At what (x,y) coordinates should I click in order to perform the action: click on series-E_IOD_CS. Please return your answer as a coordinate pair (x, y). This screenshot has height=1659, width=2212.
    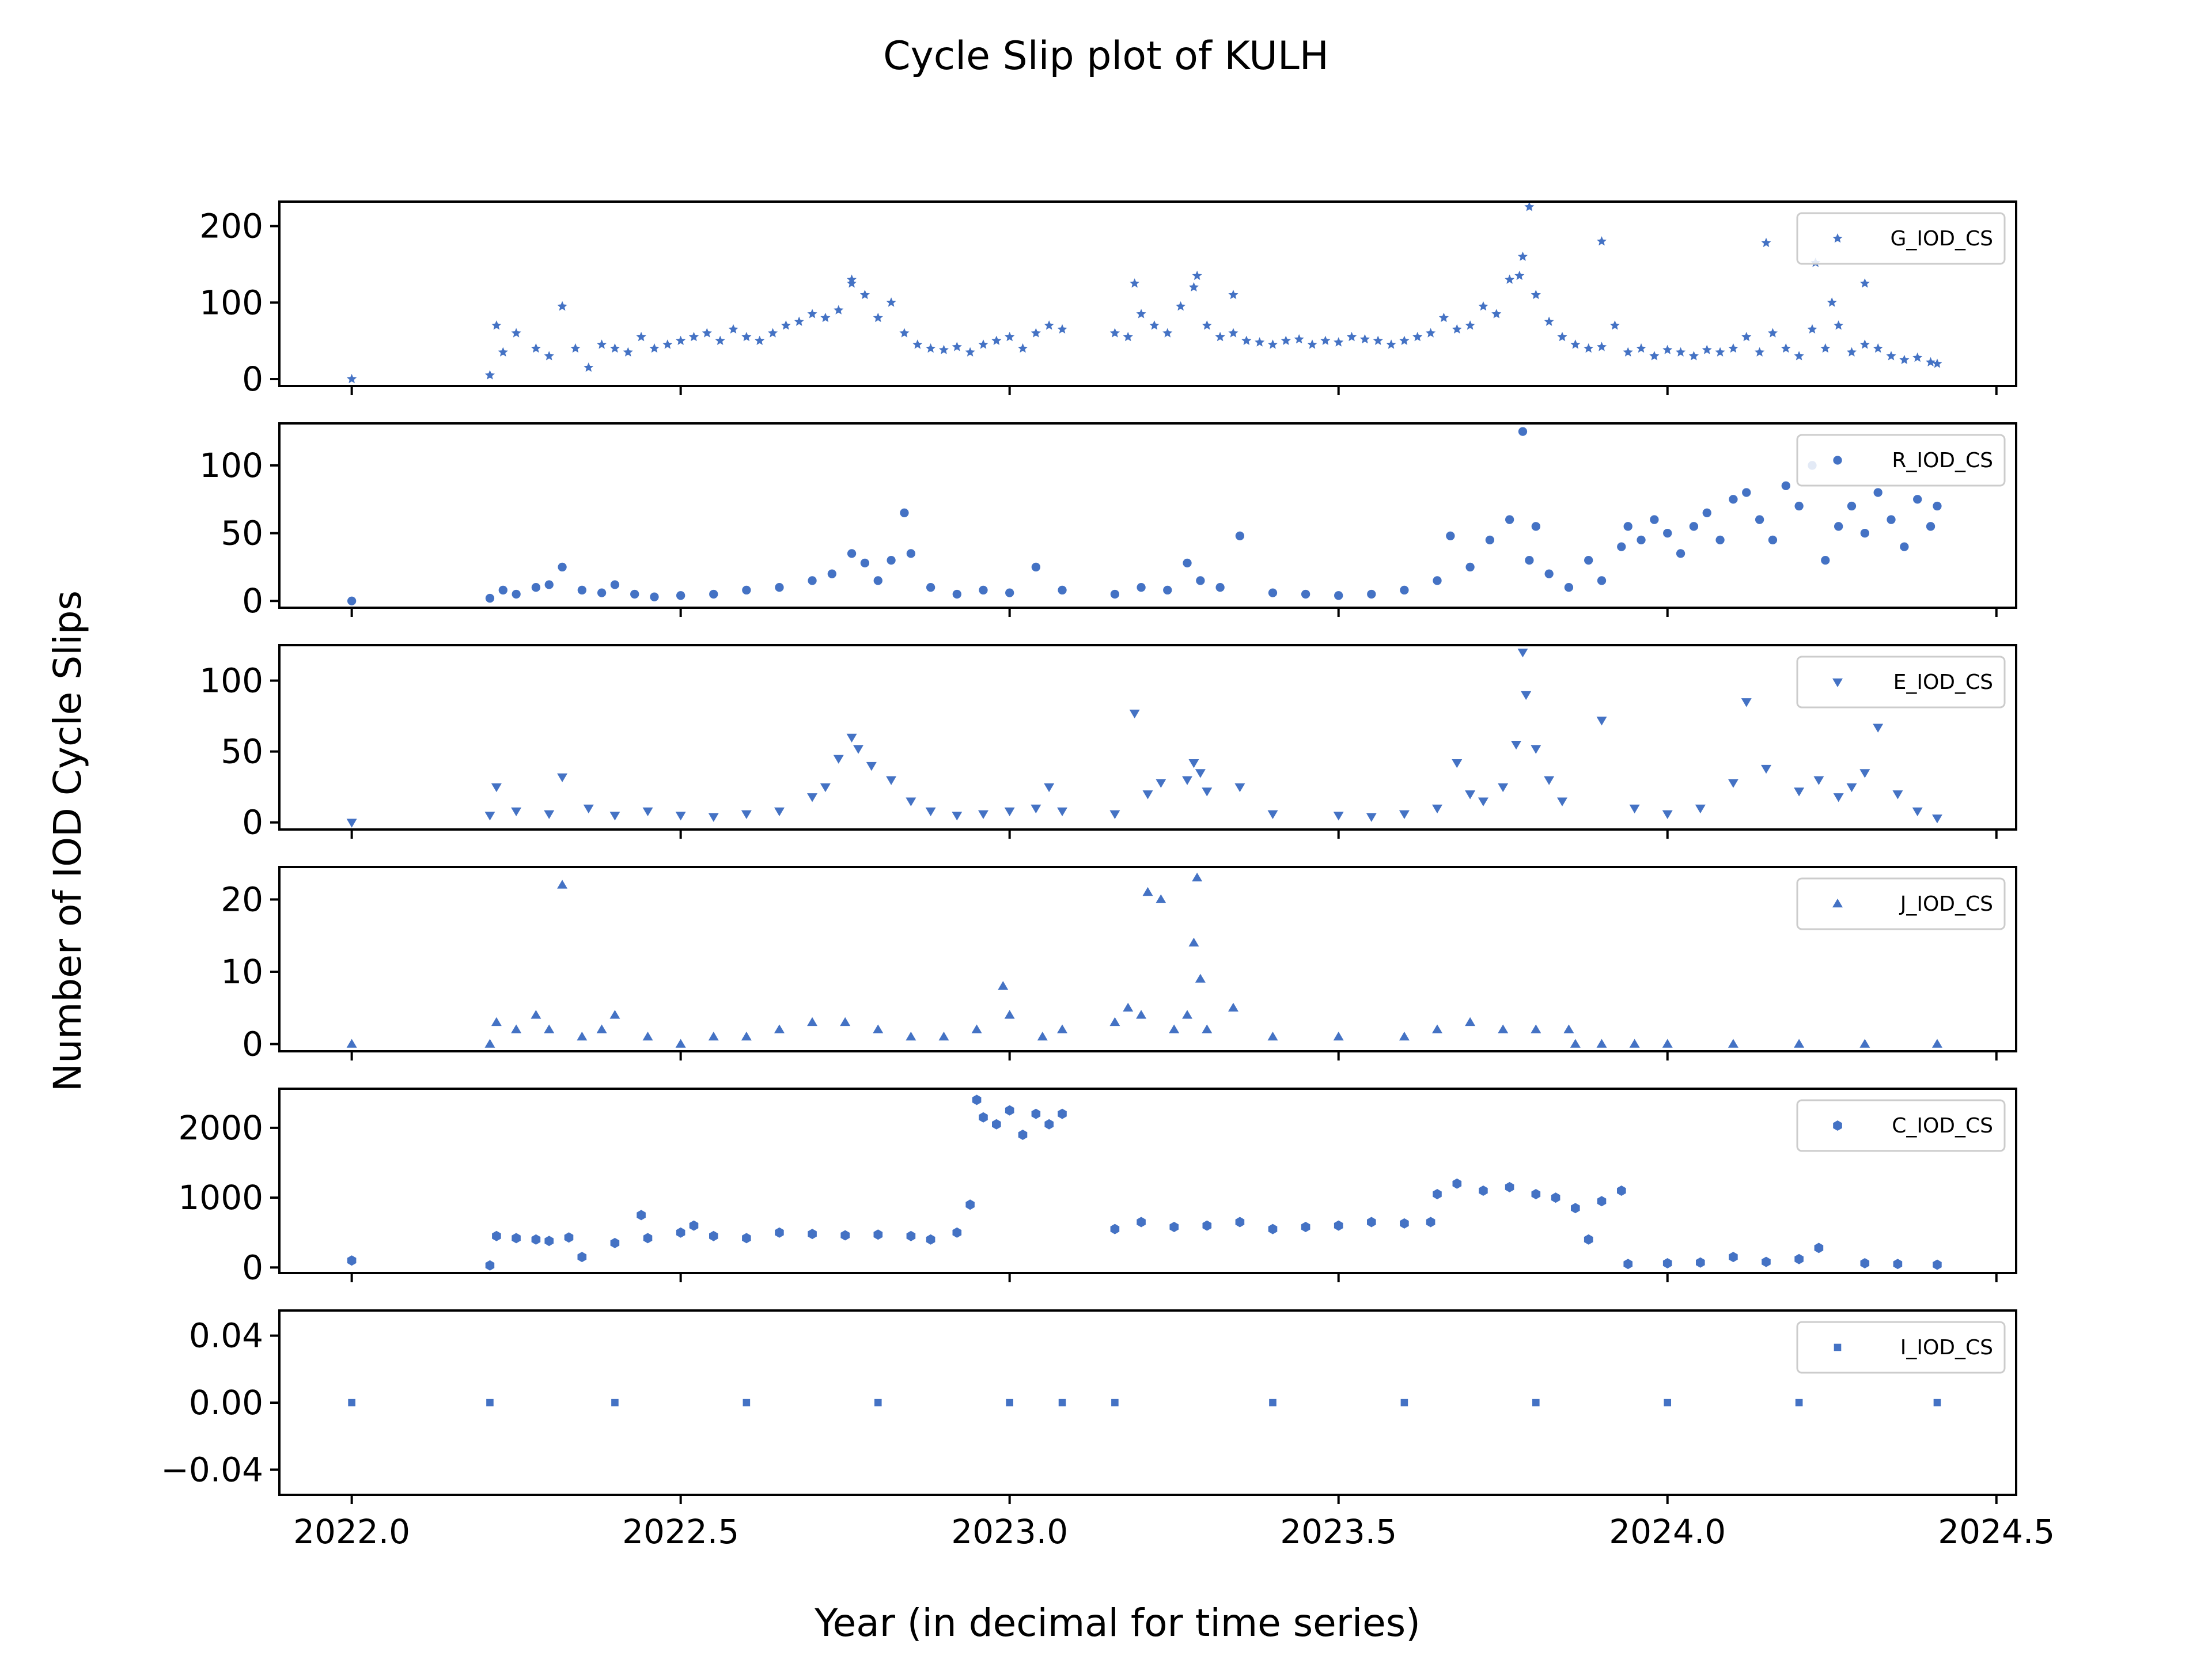
    Looking at the image, I should click on (1144, 738).